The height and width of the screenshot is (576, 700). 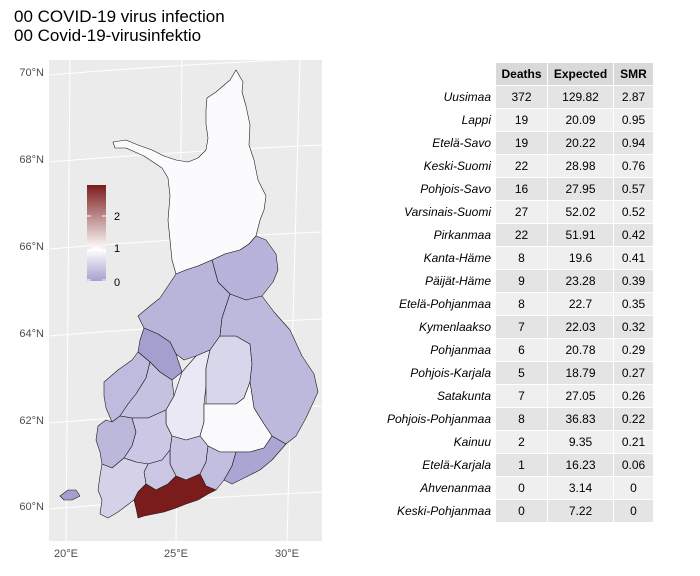 What do you see at coordinates (66, 554) in the screenshot?
I see `longitude-label: 20°E` at bounding box center [66, 554].